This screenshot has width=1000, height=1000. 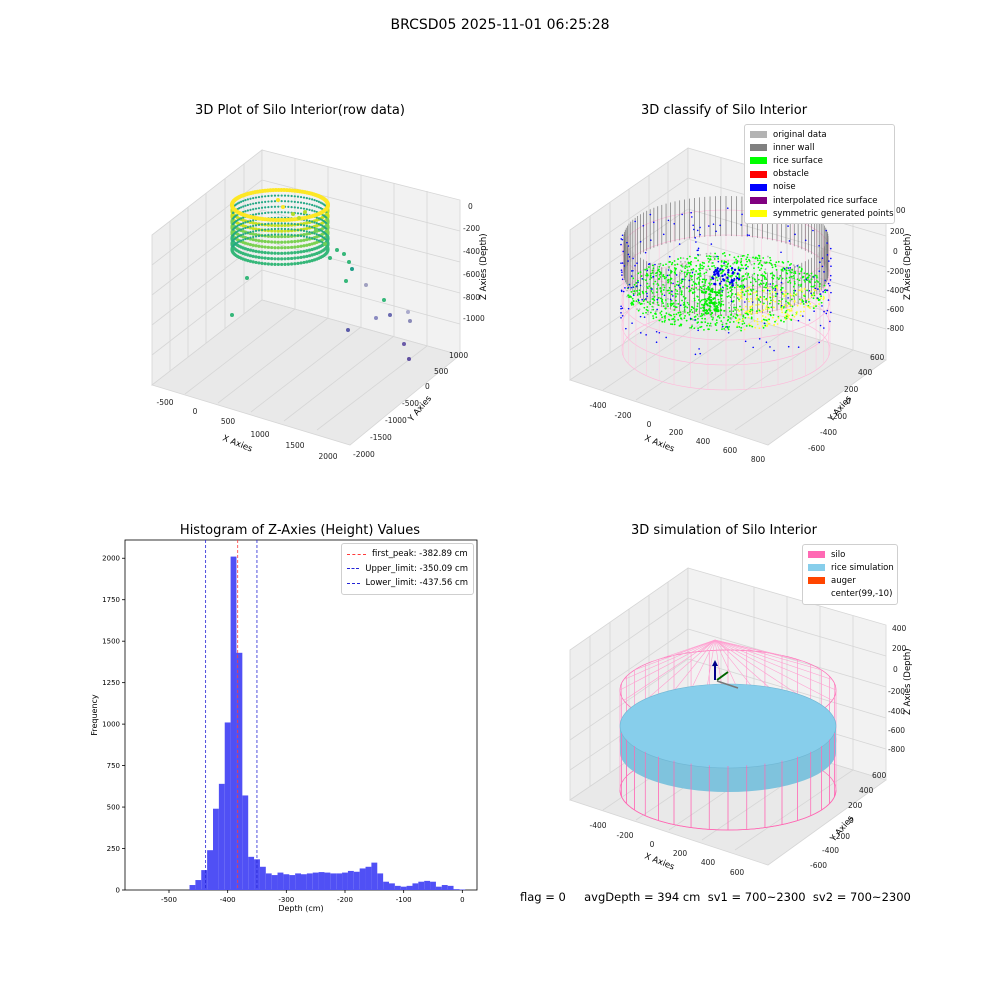 I want to click on sim-xtick: 400, so click(x=708, y=862).